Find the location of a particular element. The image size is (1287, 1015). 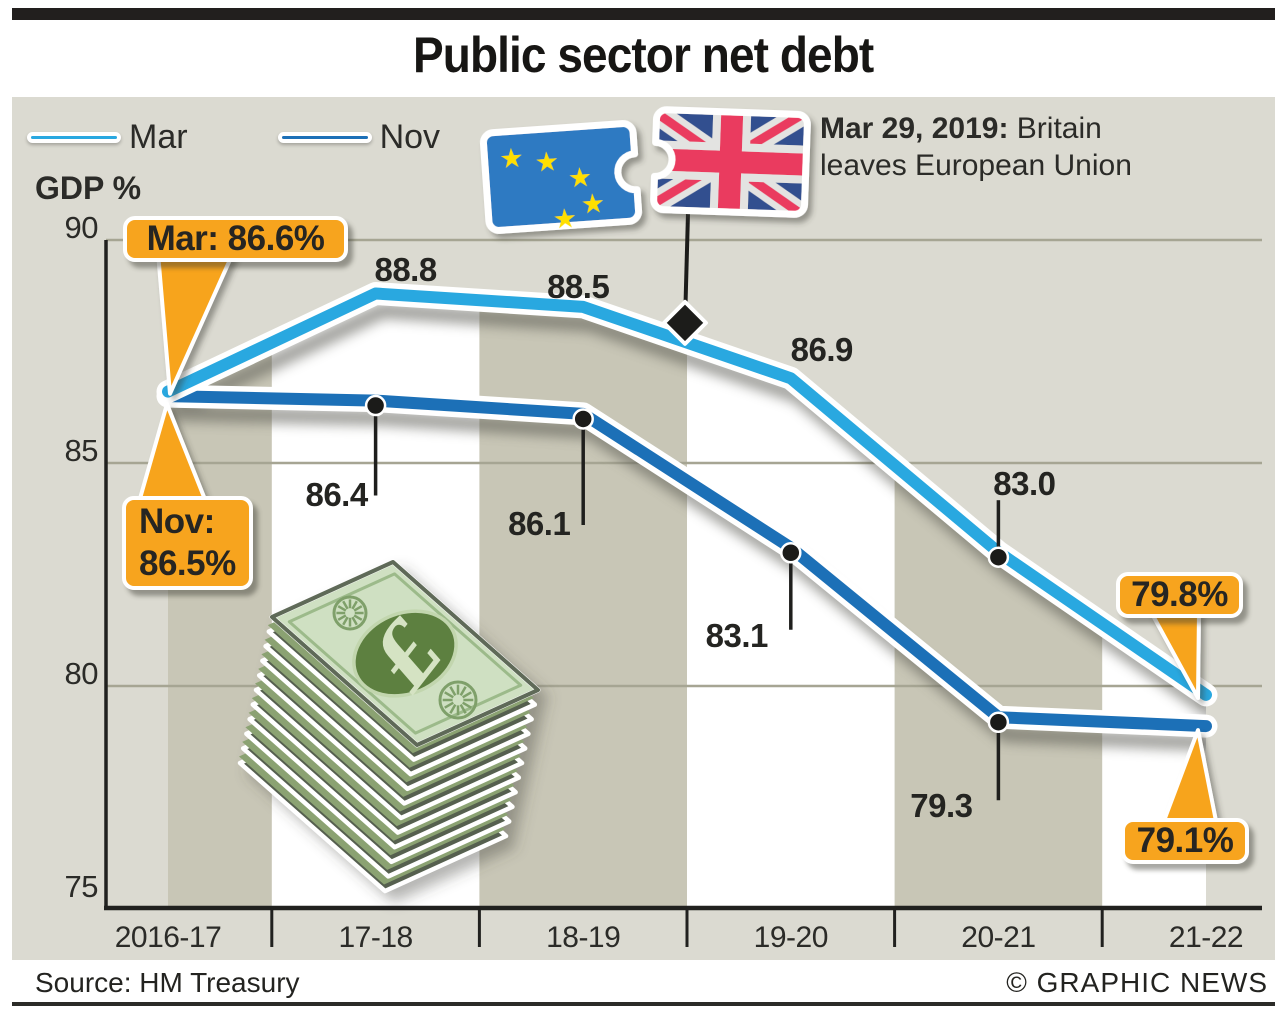

callout-nov-end: 79.1% is located at coordinates (1185, 841).